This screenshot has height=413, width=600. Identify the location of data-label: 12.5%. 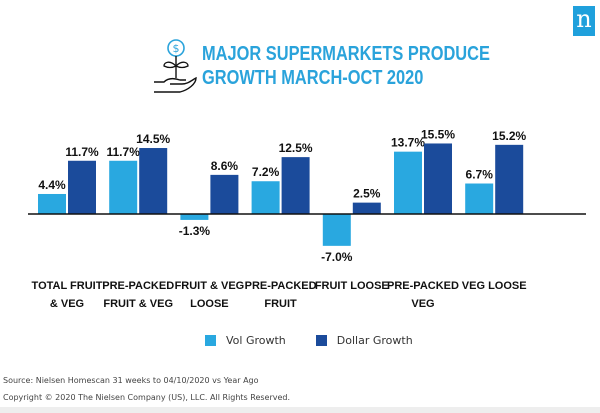
(296, 148).